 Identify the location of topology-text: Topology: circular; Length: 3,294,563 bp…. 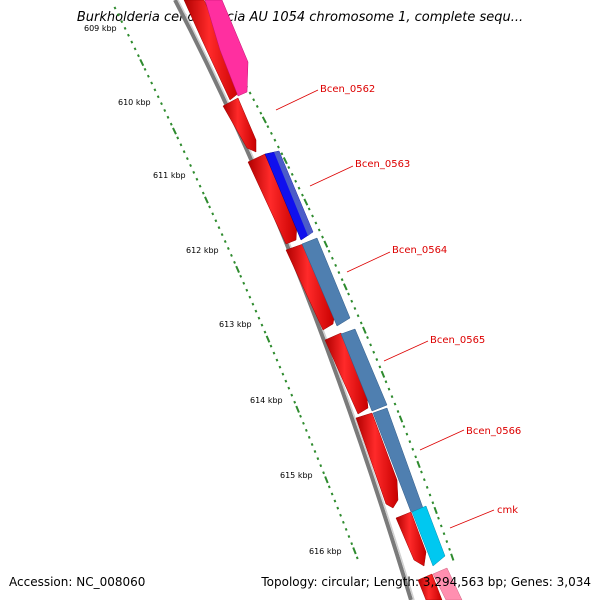
(426, 582).